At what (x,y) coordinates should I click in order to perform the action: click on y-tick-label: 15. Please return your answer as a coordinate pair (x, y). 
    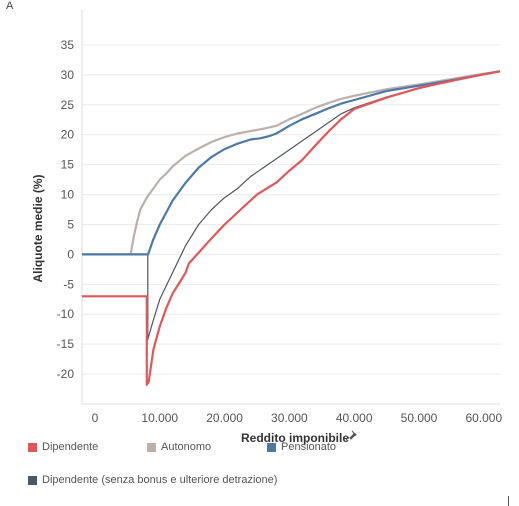
    Looking at the image, I should click on (68, 165).